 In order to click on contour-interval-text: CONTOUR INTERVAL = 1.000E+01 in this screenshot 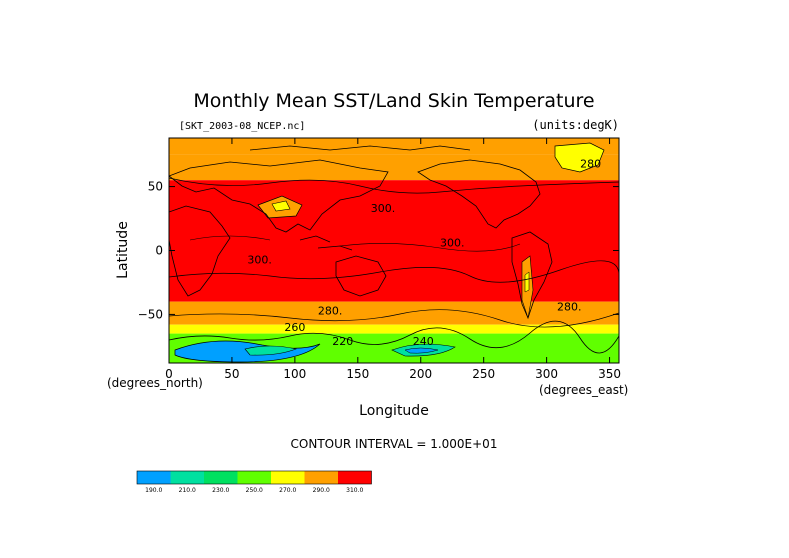, I will do `click(394, 444)`.